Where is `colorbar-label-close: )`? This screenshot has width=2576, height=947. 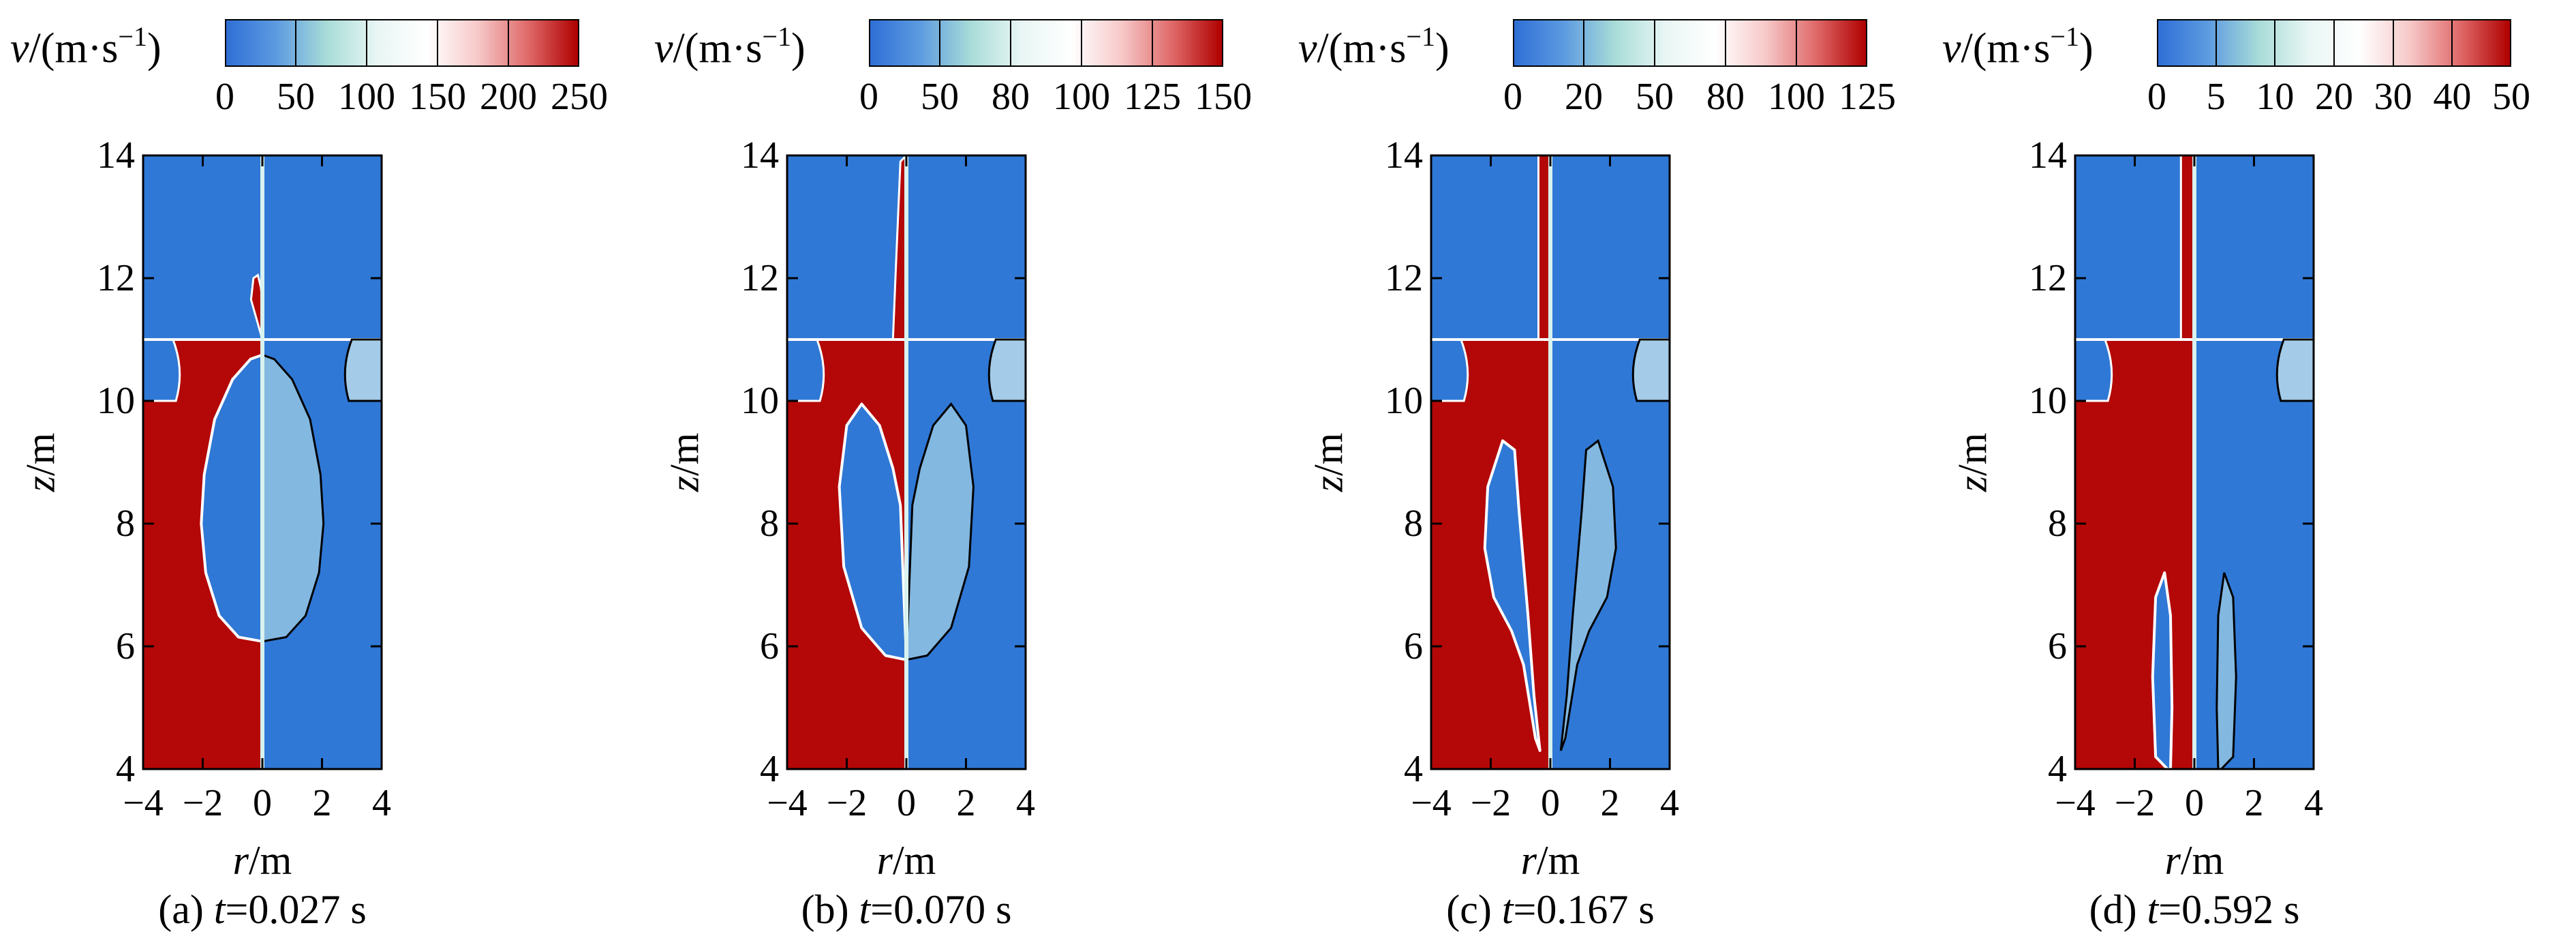 colorbar-label-close: ) is located at coordinates (2086, 49).